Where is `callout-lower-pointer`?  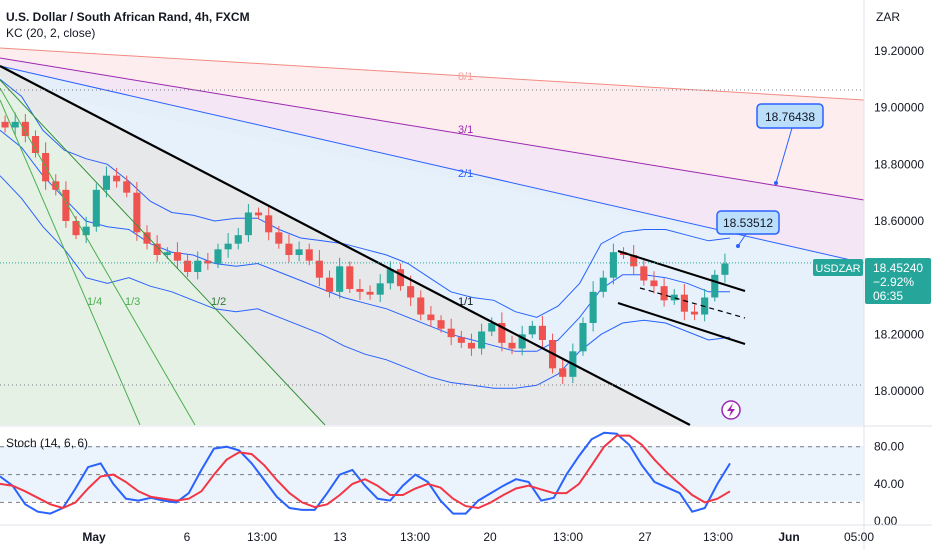
callout-lower-pointer is located at coordinates (742, 240).